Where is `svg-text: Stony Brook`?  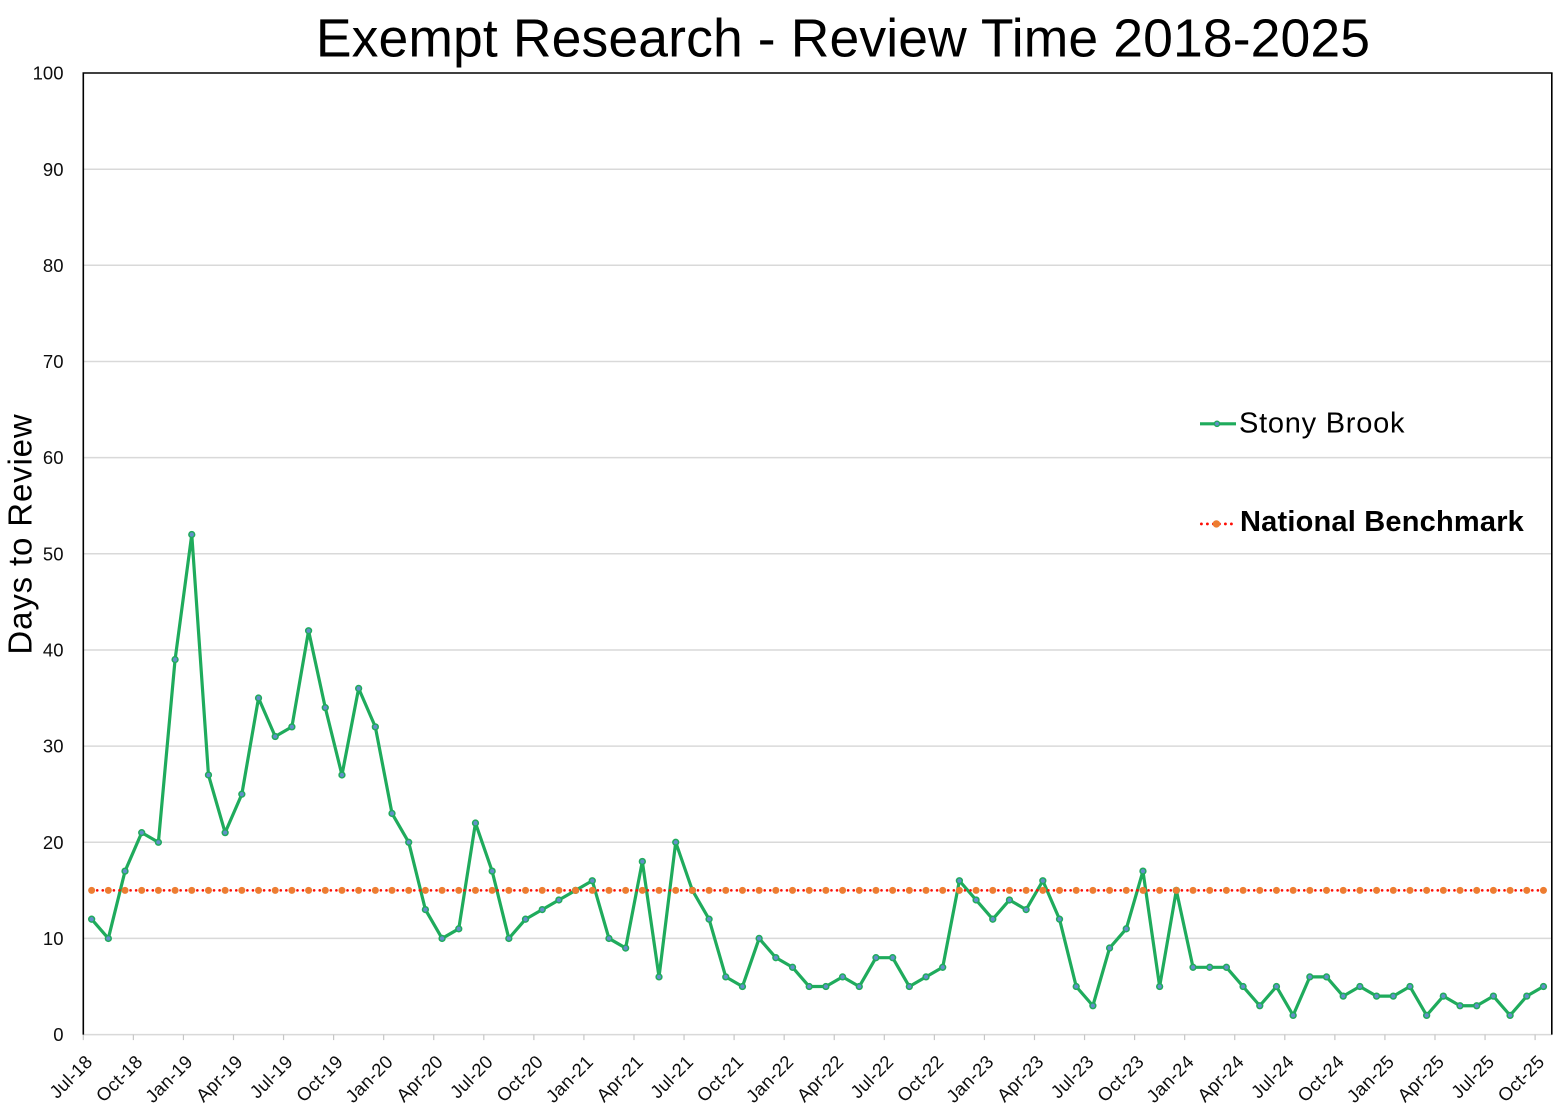 svg-text: Stony Brook is located at coordinates (1322, 424).